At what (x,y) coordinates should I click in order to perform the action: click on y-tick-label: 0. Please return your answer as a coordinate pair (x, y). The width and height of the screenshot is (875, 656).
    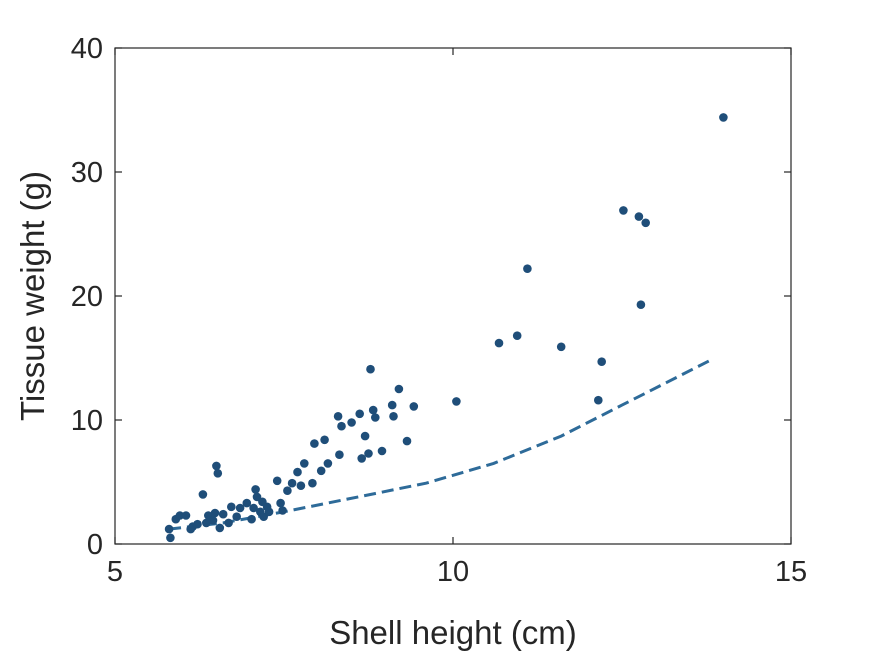
    Looking at the image, I should click on (95, 545).